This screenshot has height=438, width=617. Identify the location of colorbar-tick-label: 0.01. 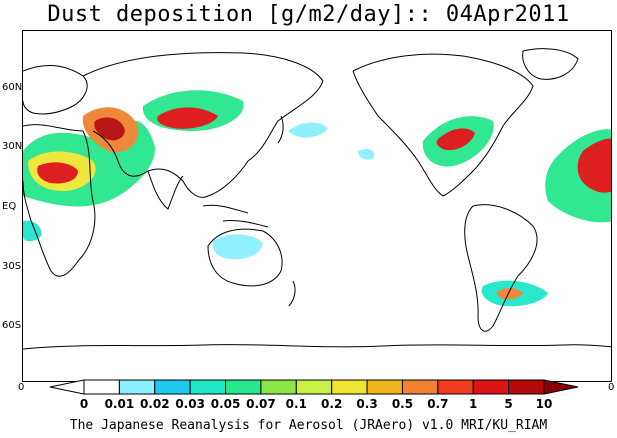
(119, 404).